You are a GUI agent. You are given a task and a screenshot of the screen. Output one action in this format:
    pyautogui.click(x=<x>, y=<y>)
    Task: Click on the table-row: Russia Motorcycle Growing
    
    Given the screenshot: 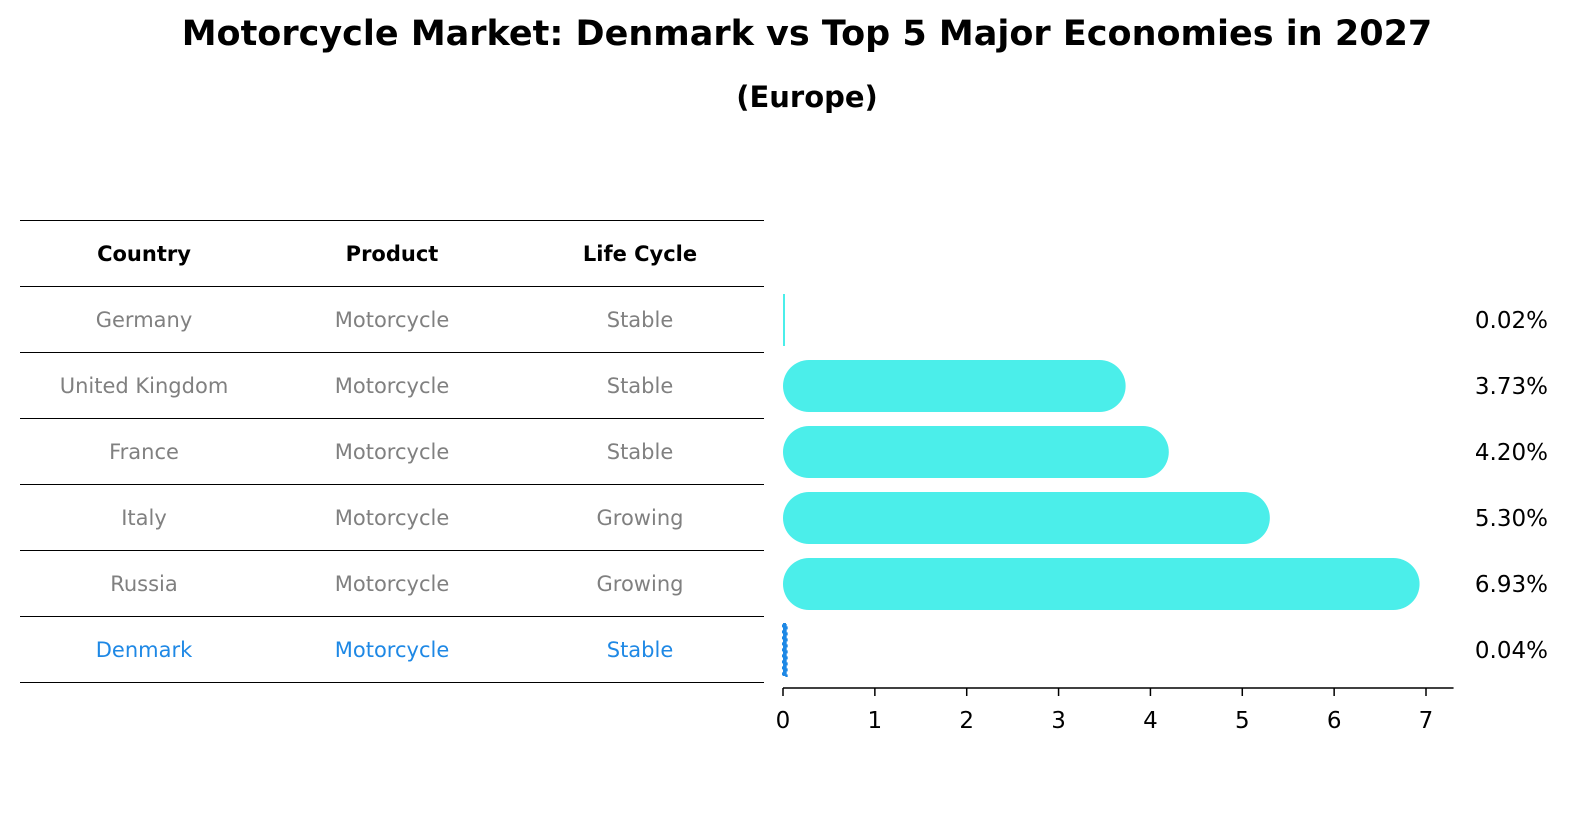 What is the action you would take?
    pyautogui.click(x=392, y=583)
    